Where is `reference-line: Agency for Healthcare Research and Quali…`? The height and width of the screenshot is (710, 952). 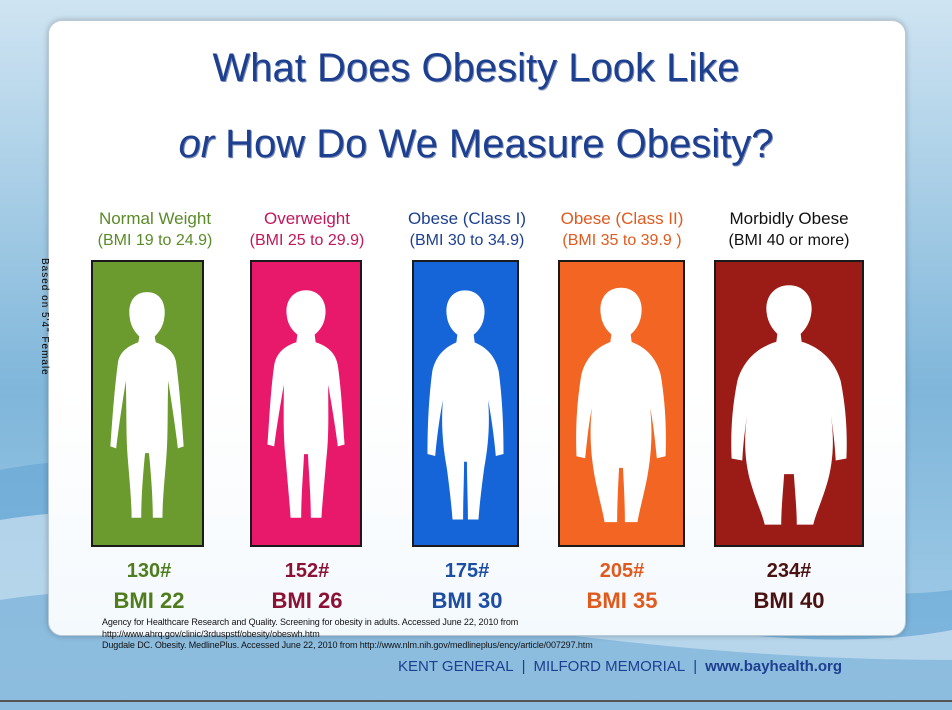 reference-line: Agency for Healthcare Research and Quali… is located at coordinates (310, 622).